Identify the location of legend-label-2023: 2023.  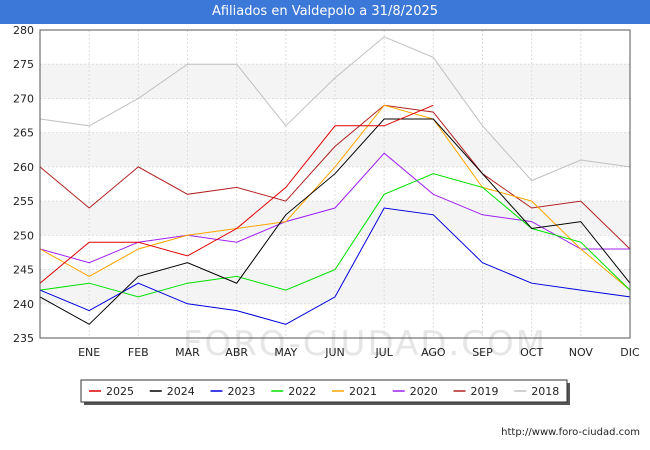
(242, 391).